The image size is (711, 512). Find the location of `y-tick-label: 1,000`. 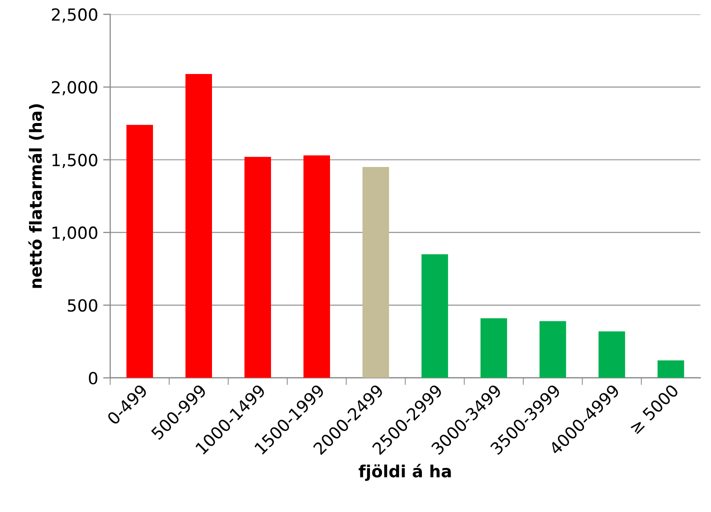

y-tick-label: 1,000 is located at coordinates (75, 233).